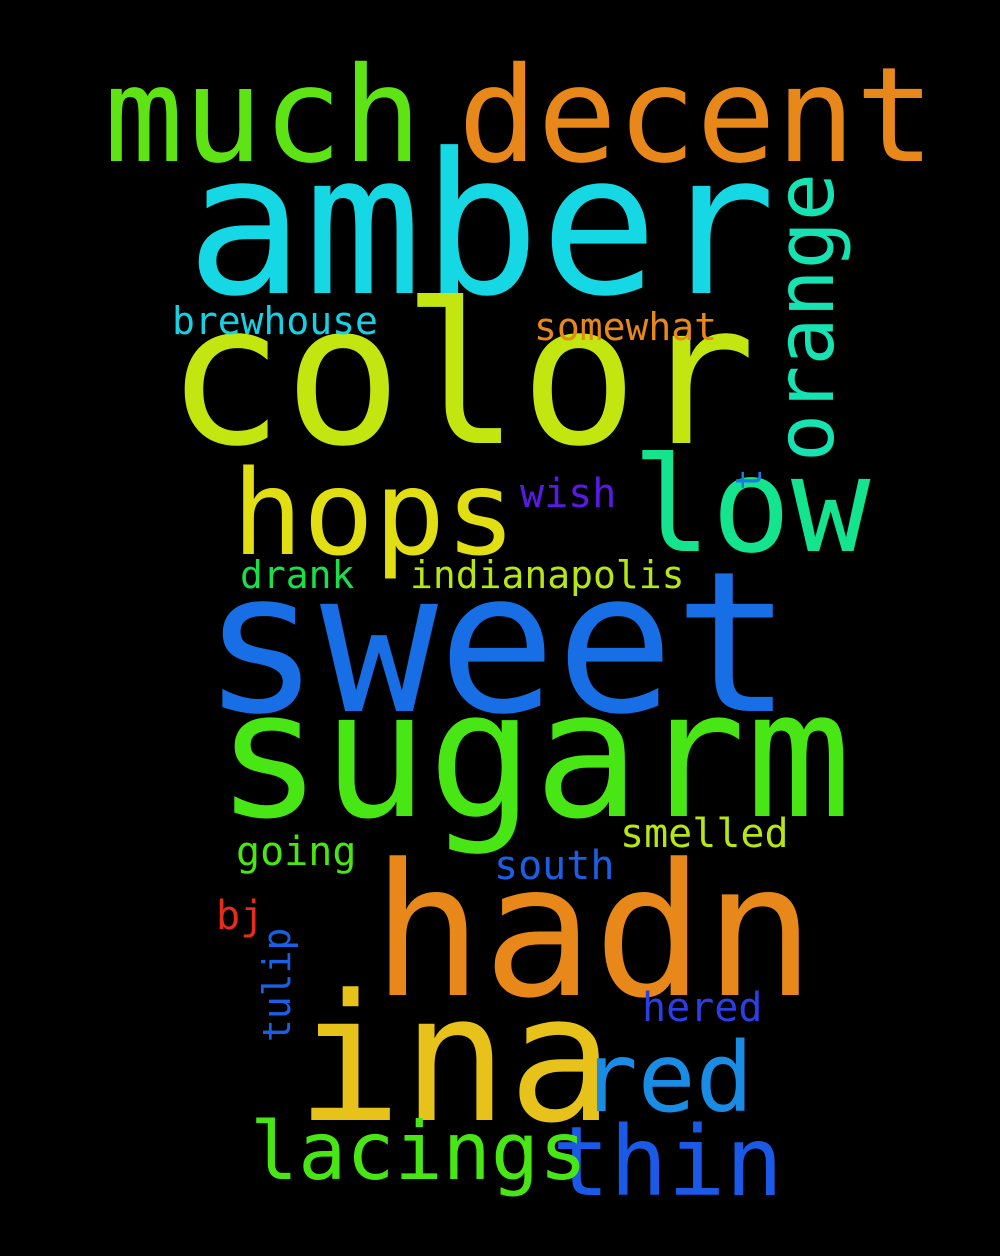 The height and width of the screenshot is (1256, 1000). What do you see at coordinates (497, 644) in the screenshot?
I see `word-sweet: sweet` at bounding box center [497, 644].